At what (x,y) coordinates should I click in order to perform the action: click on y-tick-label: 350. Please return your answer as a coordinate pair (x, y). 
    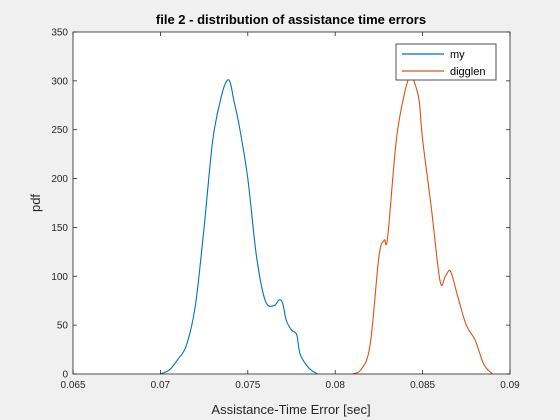
    Looking at the image, I should click on (59, 33).